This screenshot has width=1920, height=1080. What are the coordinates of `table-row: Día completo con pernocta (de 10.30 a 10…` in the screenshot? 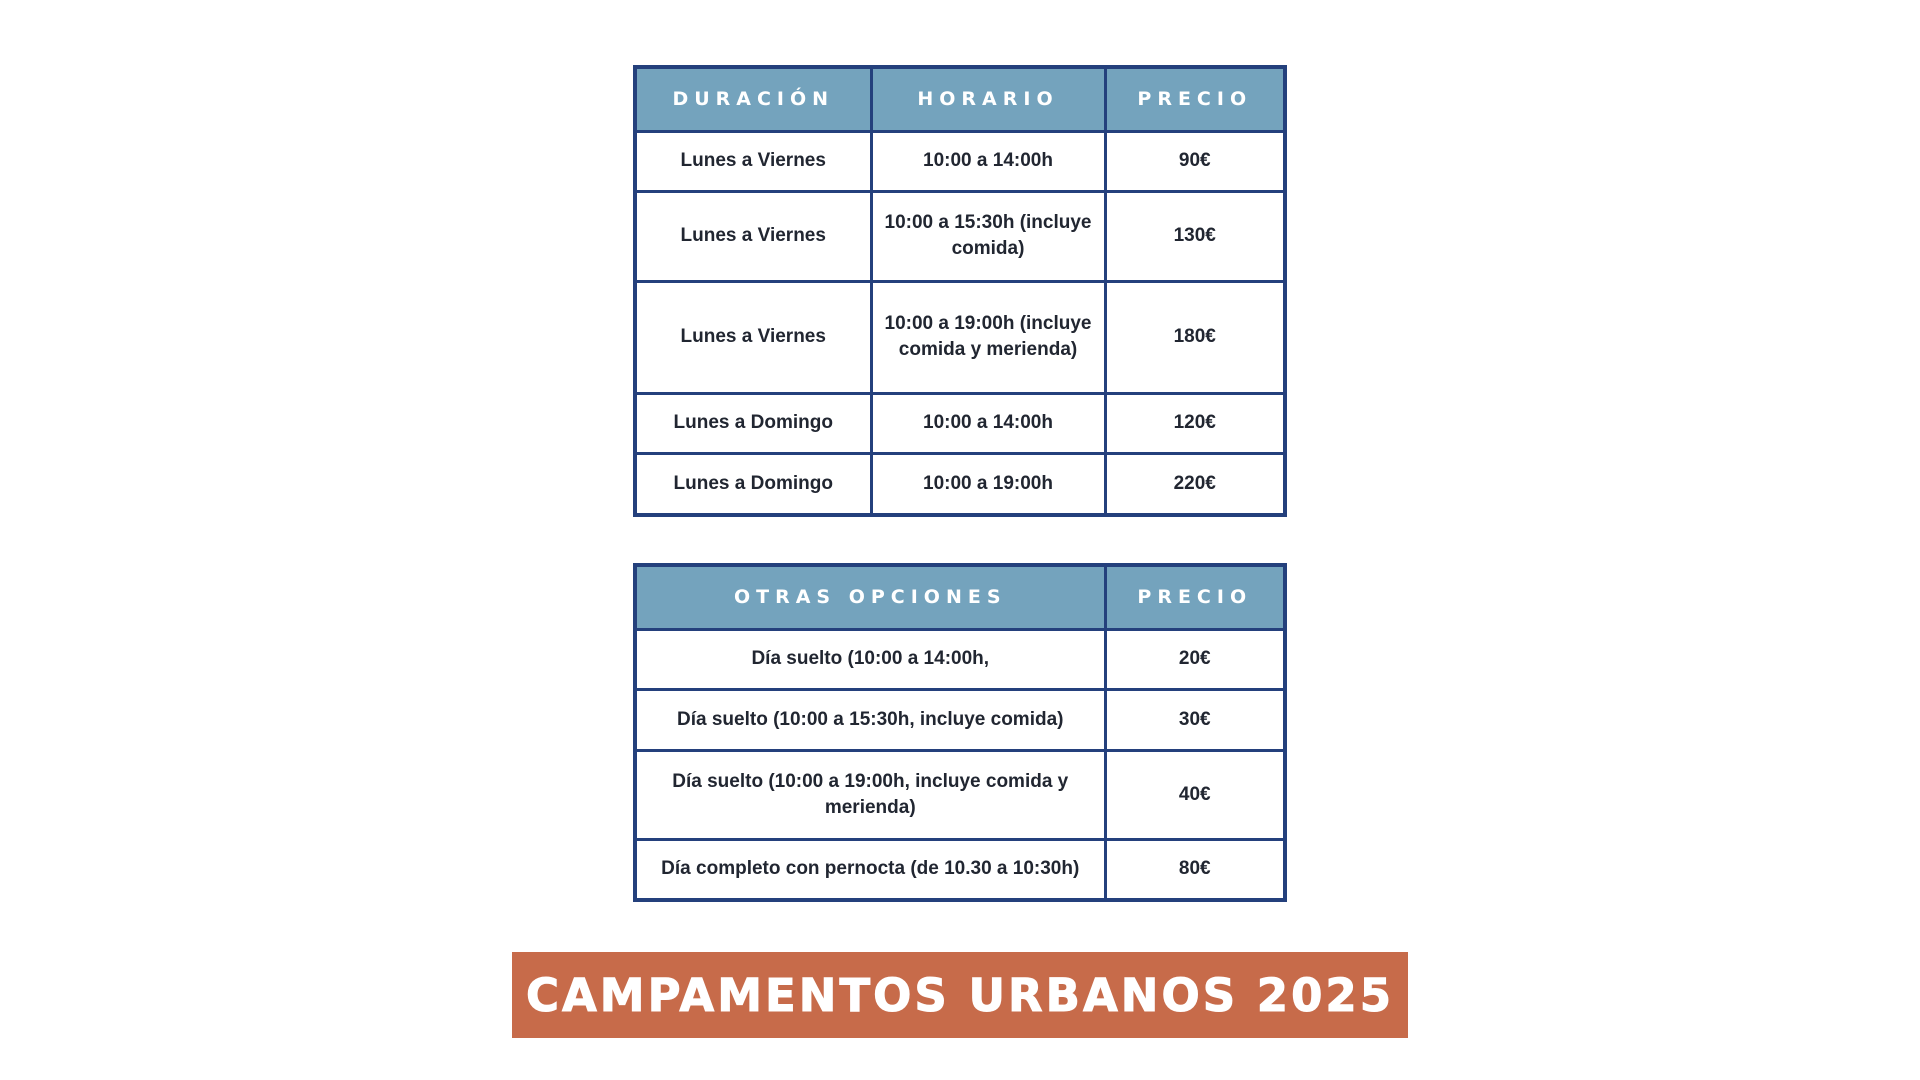 It's located at (960, 869).